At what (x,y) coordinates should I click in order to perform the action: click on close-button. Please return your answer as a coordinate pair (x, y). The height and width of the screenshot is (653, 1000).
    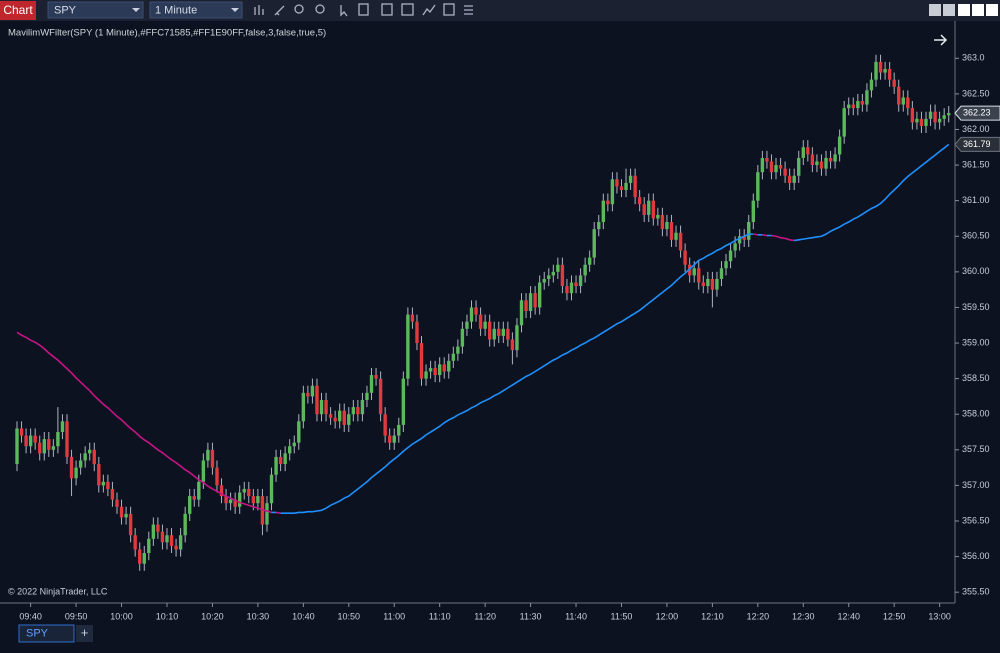
    Looking at the image, I should click on (992, 10).